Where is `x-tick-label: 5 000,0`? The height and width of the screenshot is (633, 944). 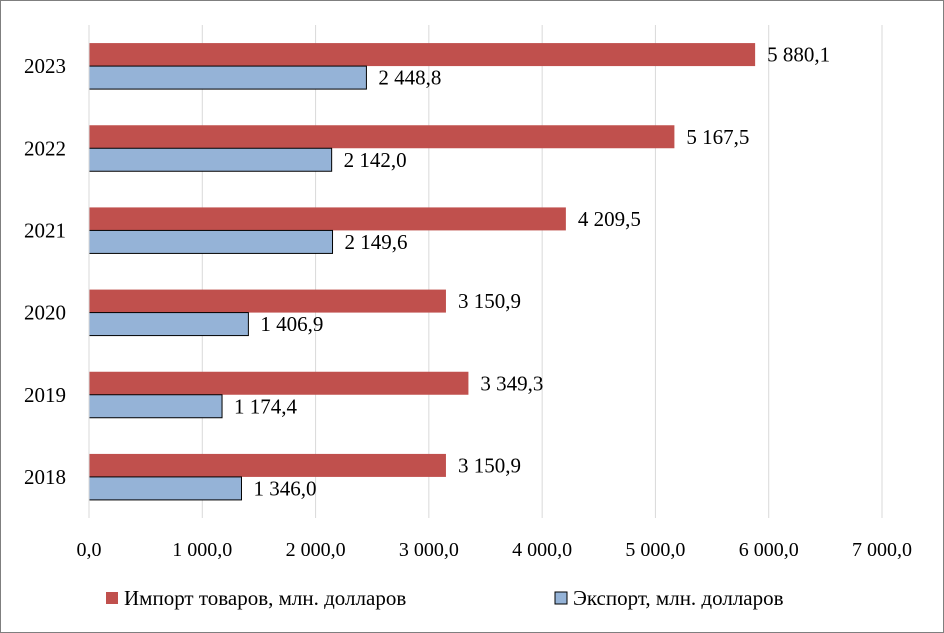
x-tick-label: 5 000,0 is located at coordinates (655, 550).